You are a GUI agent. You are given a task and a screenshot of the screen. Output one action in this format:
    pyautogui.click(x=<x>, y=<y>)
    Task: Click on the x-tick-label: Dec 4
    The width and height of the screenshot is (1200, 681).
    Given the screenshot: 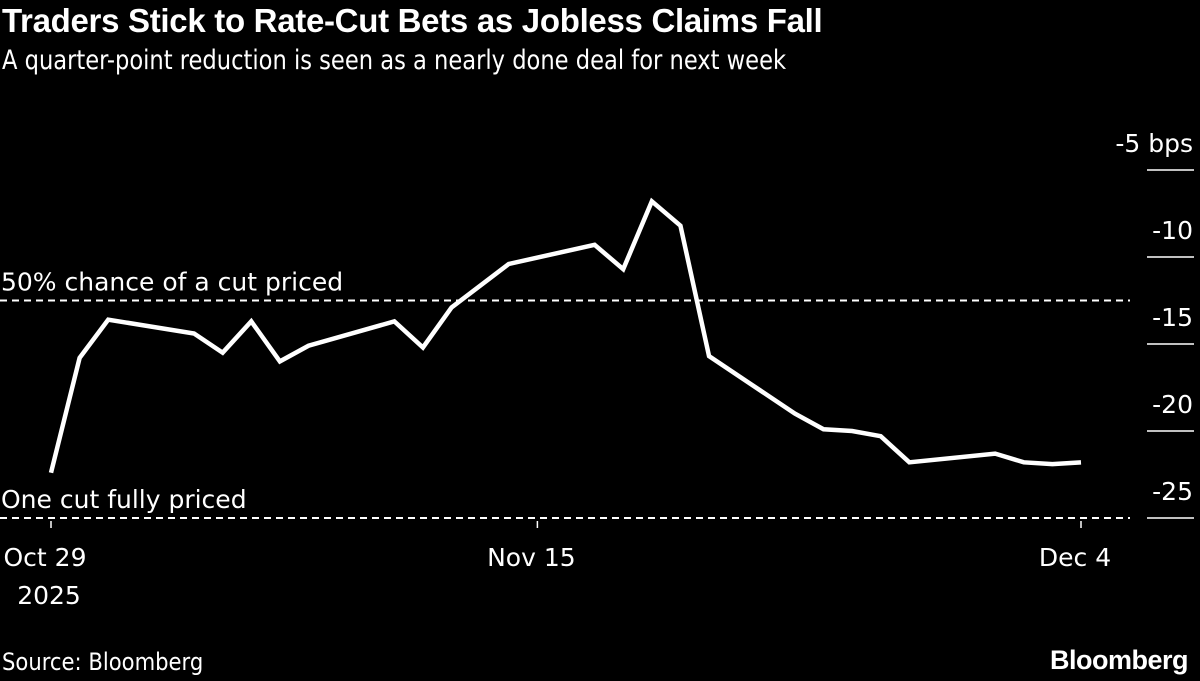 What is the action you would take?
    pyautogui.click(x=1075, y=557)
    